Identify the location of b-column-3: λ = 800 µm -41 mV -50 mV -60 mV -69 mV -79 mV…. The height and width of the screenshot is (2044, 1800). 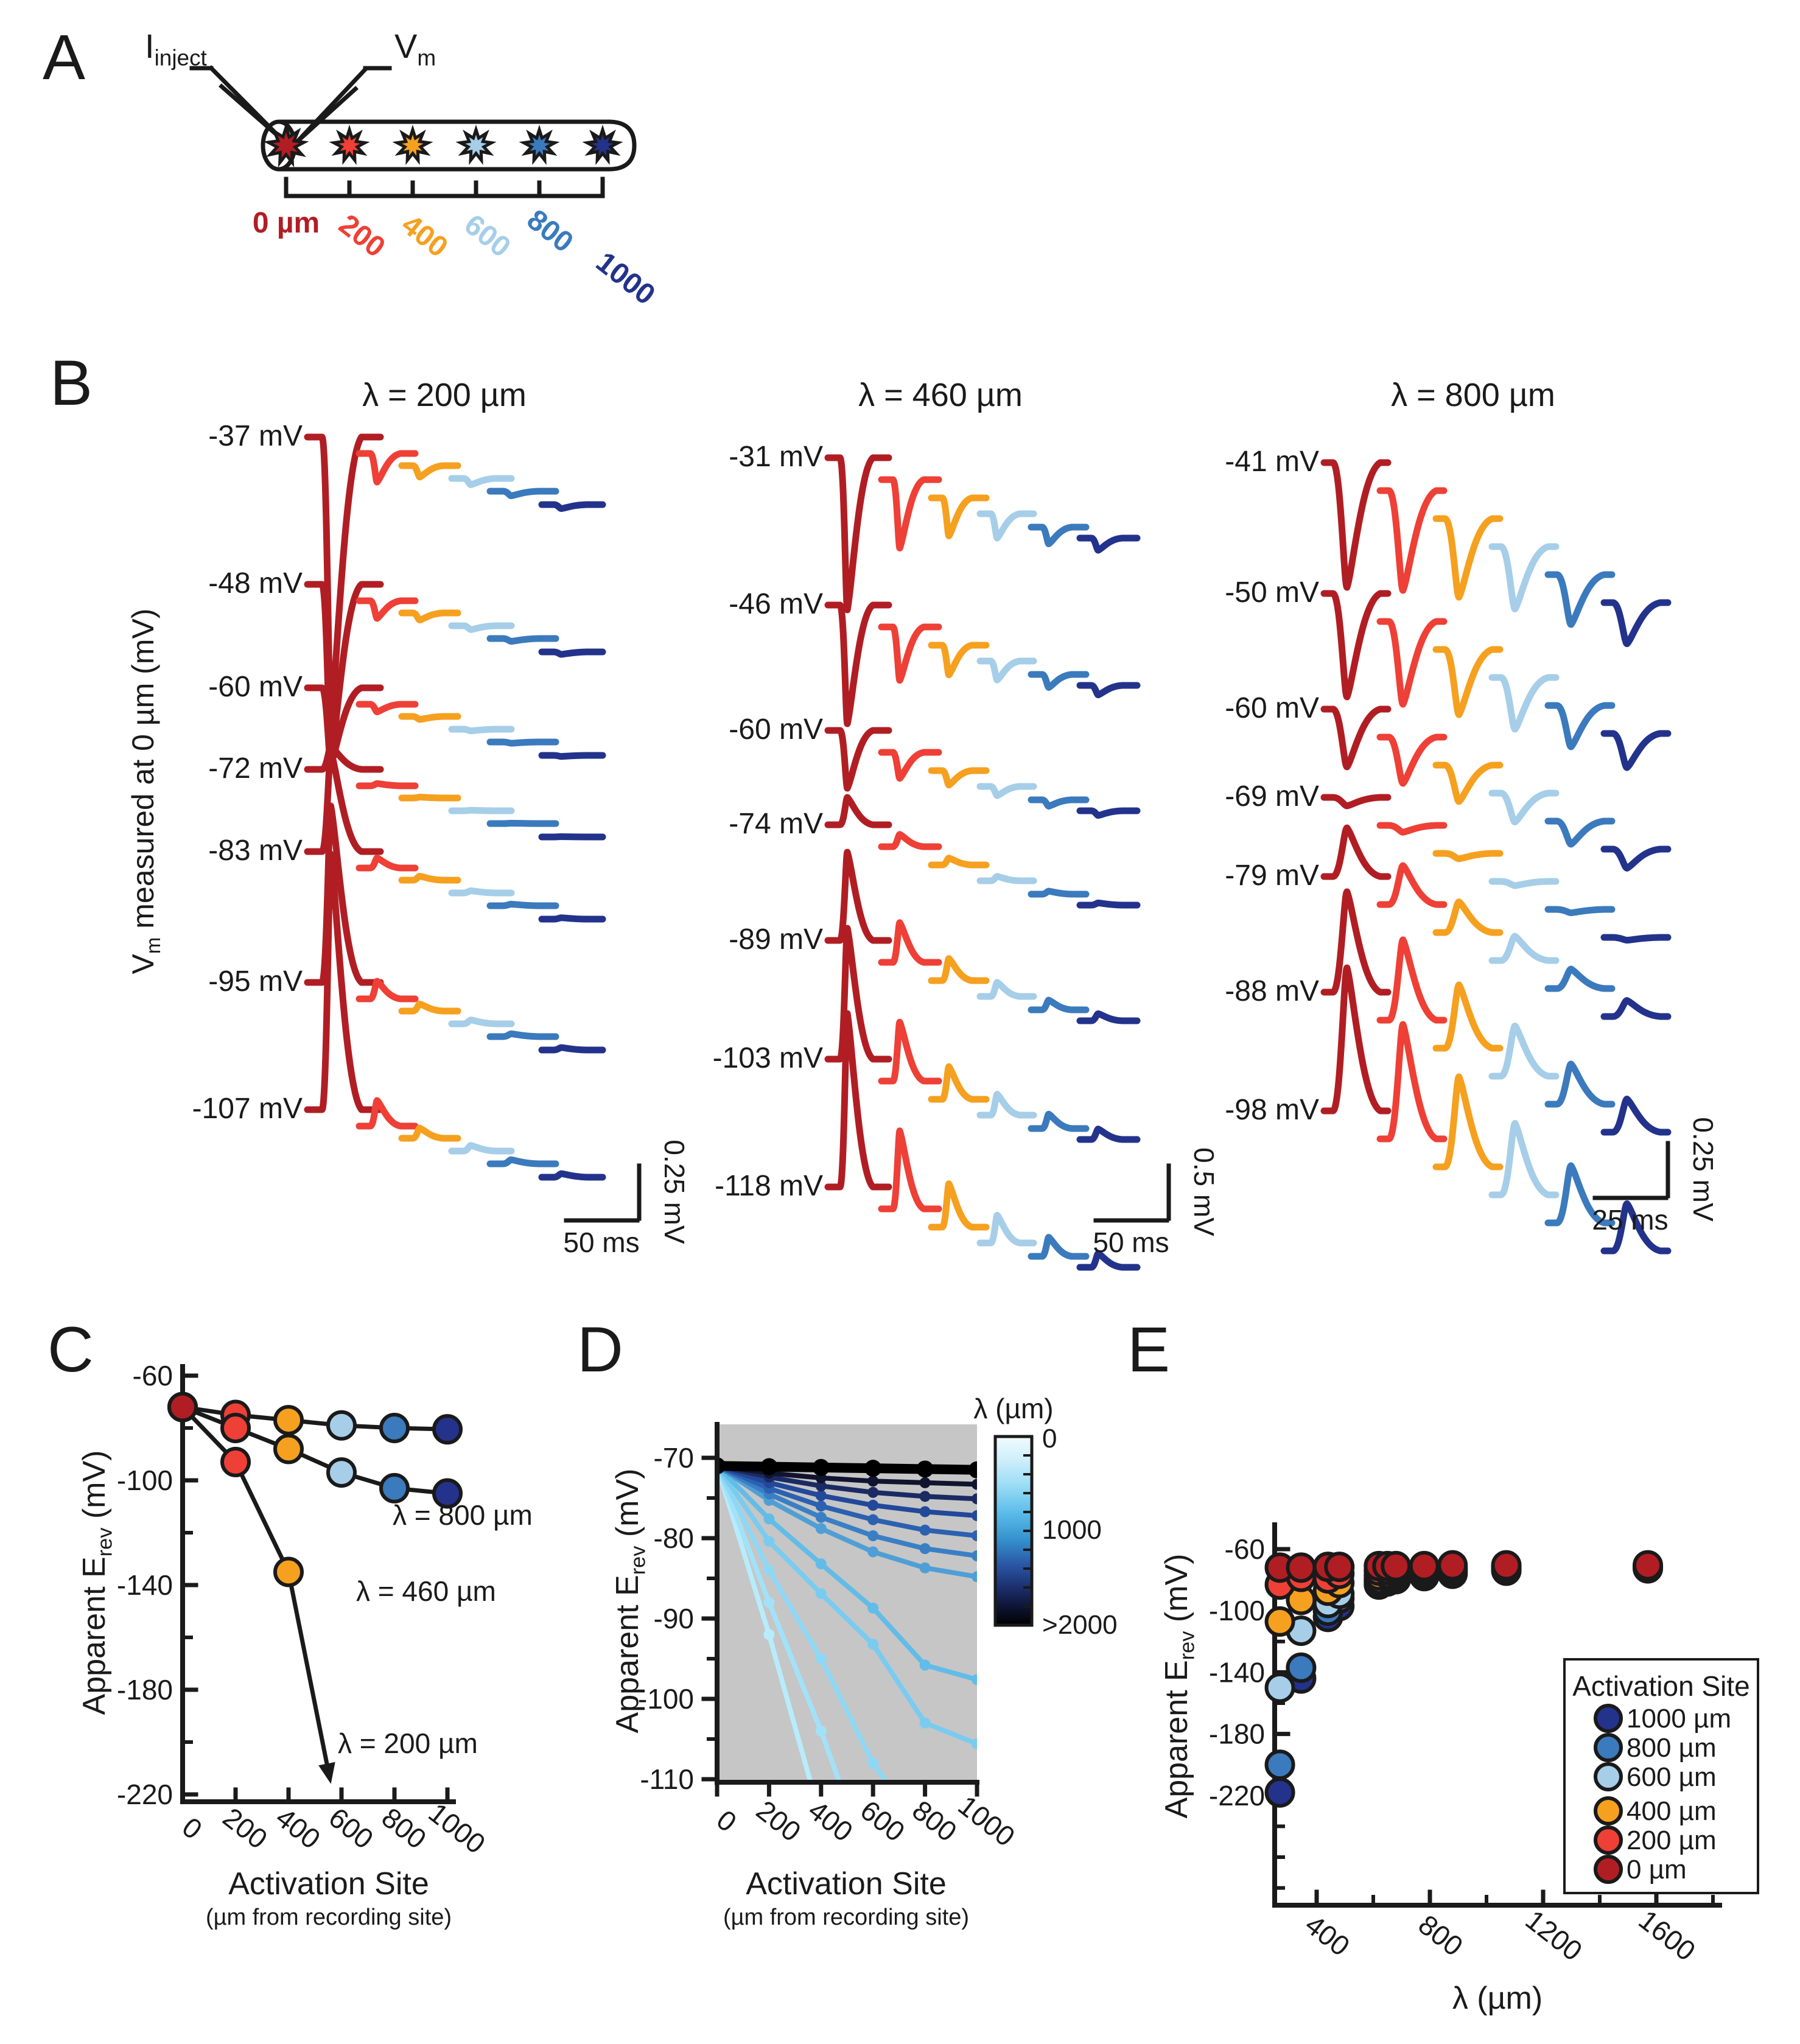
(1472, 816).